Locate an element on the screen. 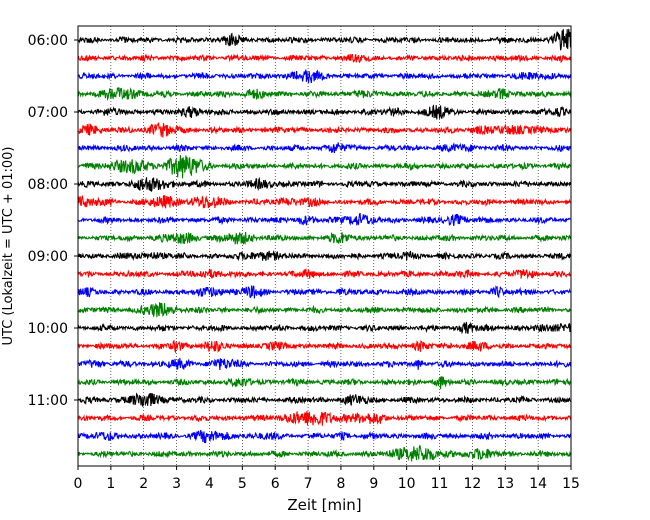 The image size is (650, 520). x-tick-label: 11 is located at coordinates (440, 484).